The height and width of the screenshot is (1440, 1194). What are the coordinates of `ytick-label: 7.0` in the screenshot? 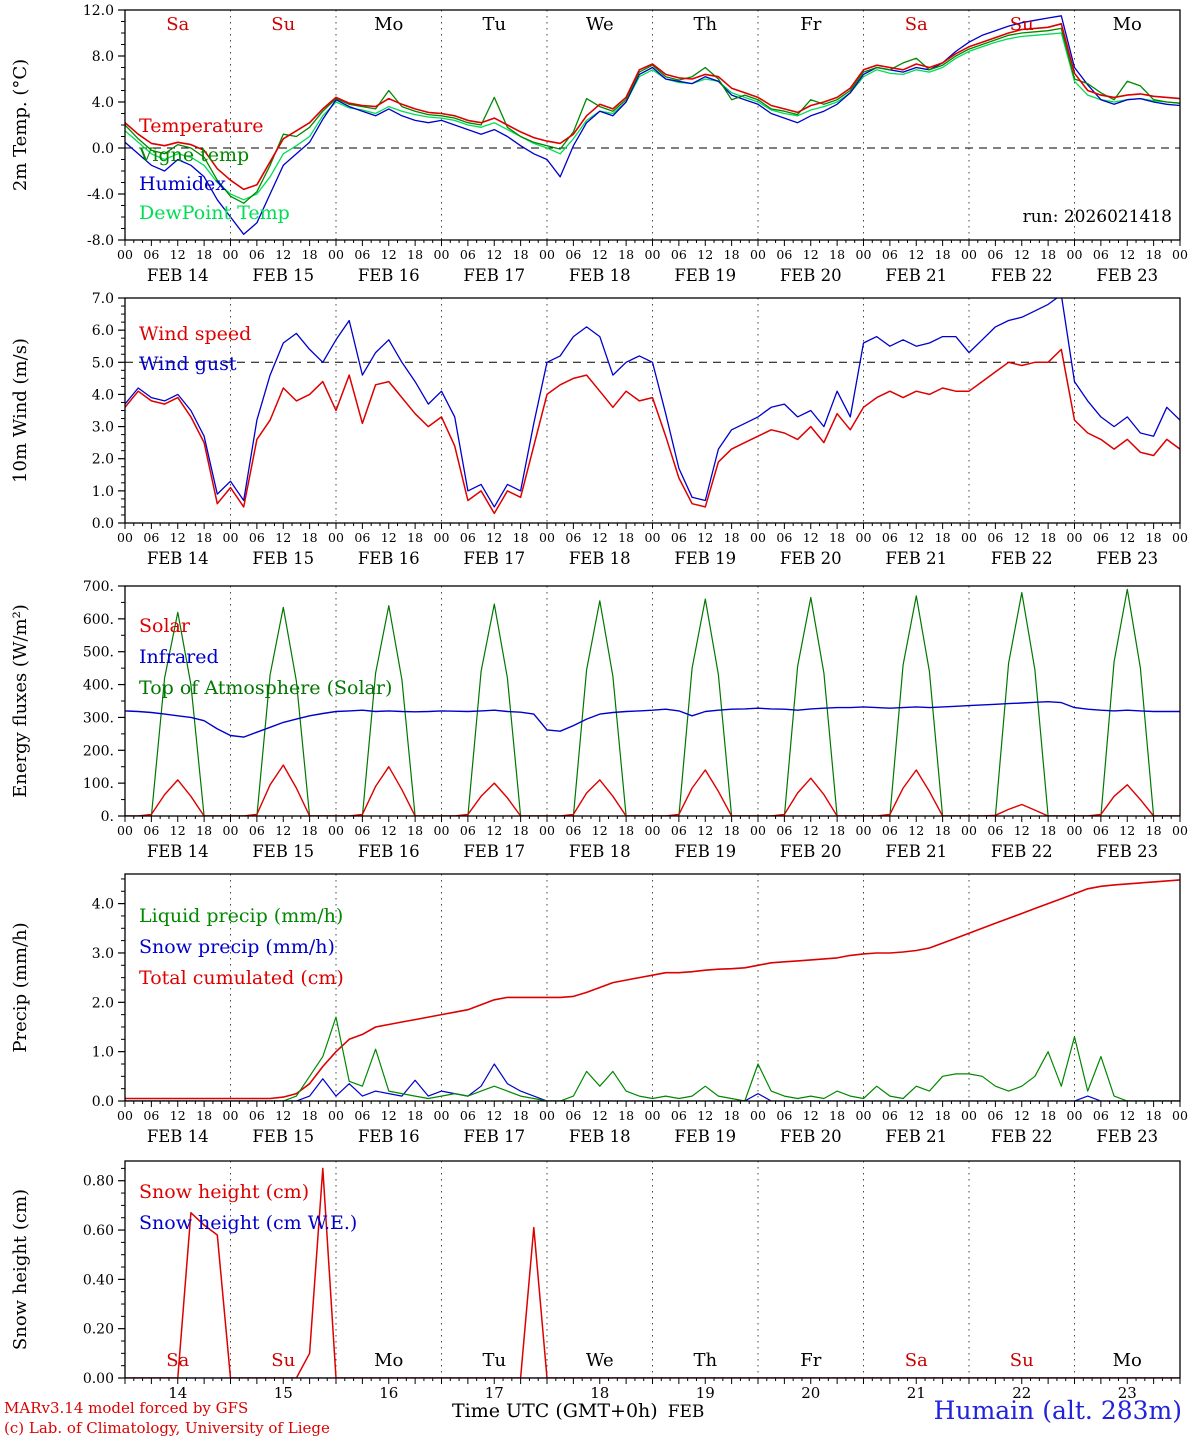 It's located at (103, 299).